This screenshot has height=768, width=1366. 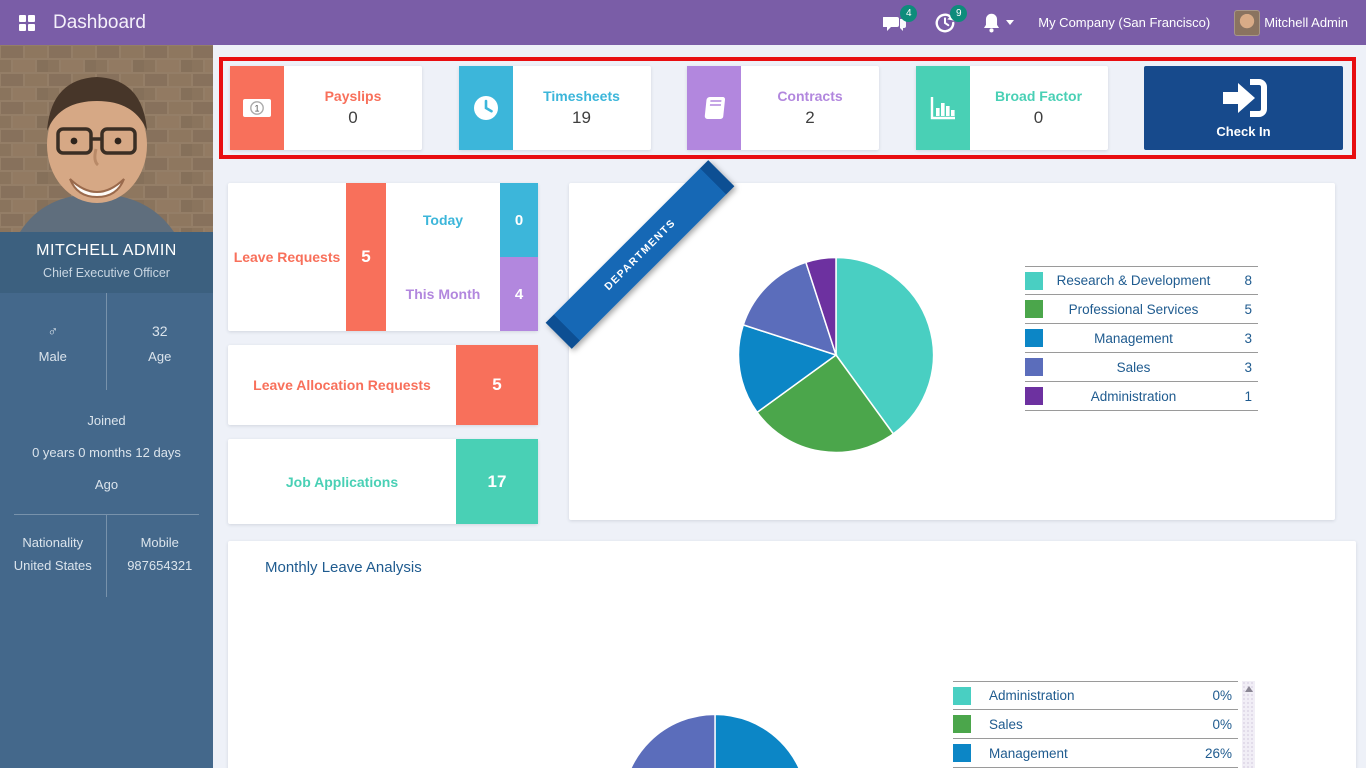 I want to click on clock-icon, so click(x=485, y=108).